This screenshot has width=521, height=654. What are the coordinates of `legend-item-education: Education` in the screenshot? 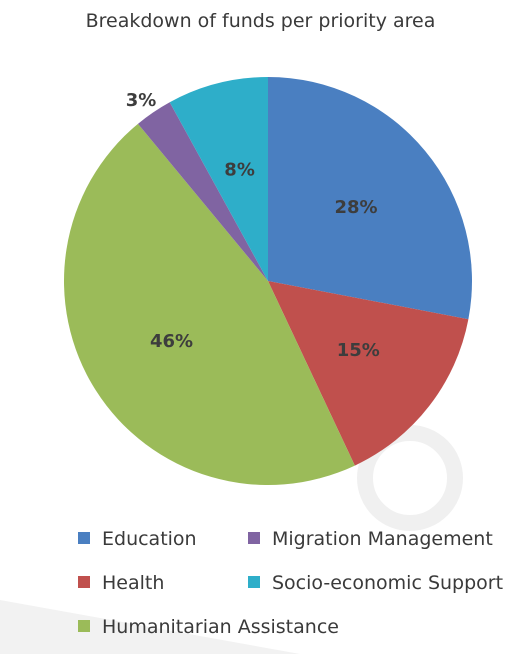 It's located at (137, 539).